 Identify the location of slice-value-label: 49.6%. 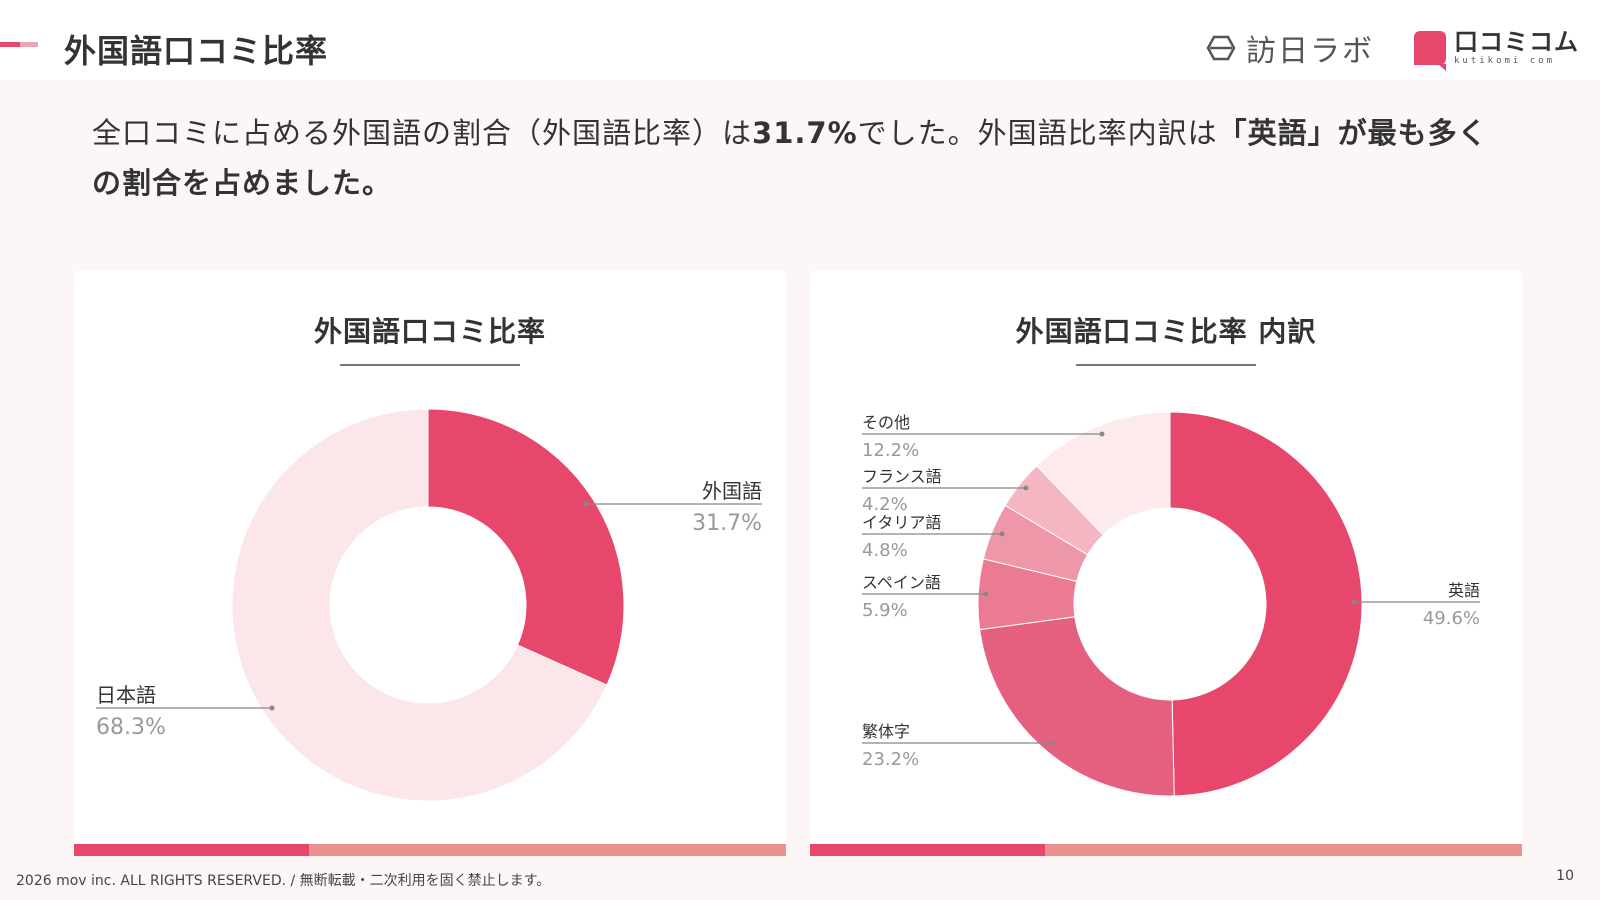
(1451, 618).